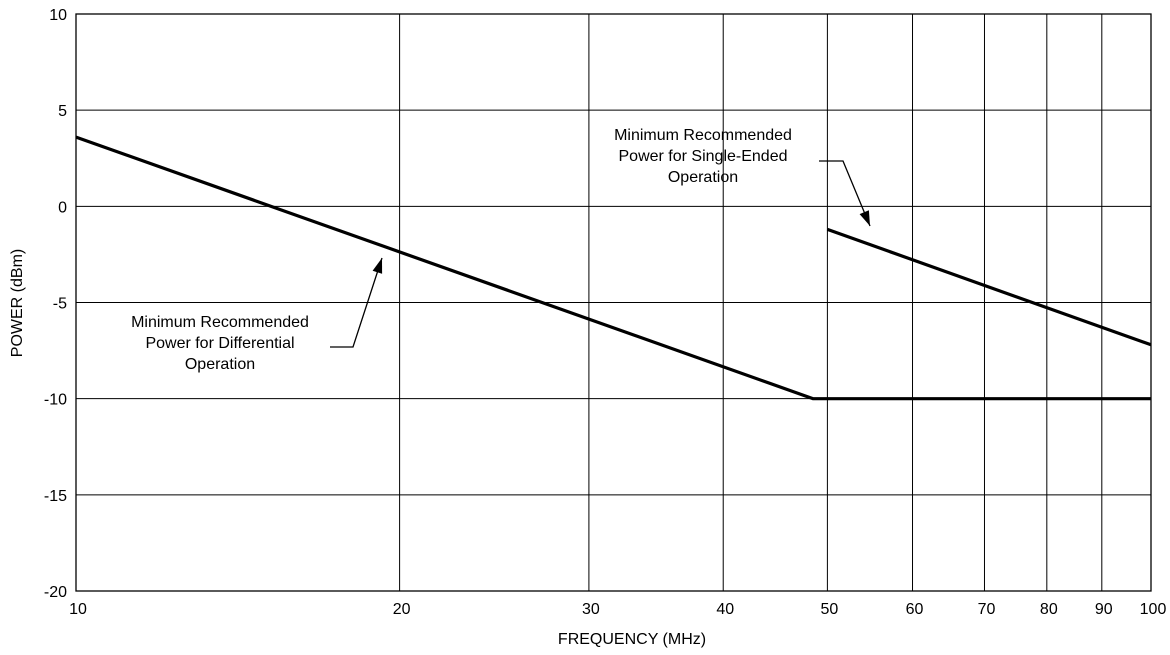  I want to click on y-axis-label: POWER (dBm), so click(17, 303).